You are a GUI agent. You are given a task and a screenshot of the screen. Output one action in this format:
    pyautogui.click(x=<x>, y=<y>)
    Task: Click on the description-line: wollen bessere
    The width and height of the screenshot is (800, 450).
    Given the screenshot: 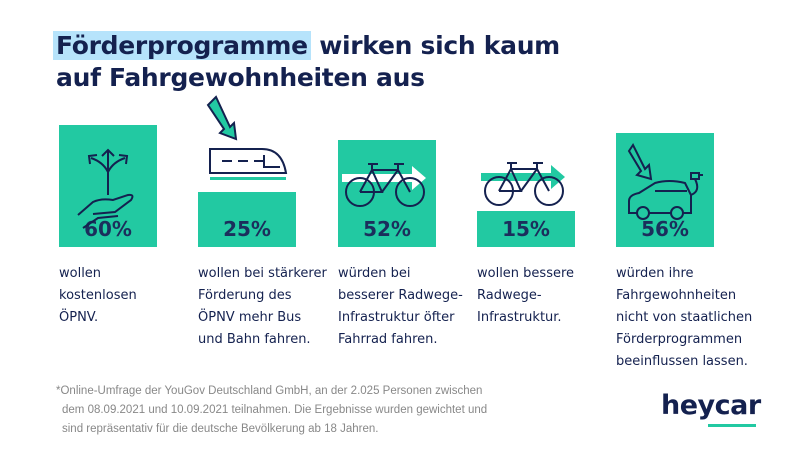 What is the action you would take?
    pyautogui.click(x=526, y=273)
    